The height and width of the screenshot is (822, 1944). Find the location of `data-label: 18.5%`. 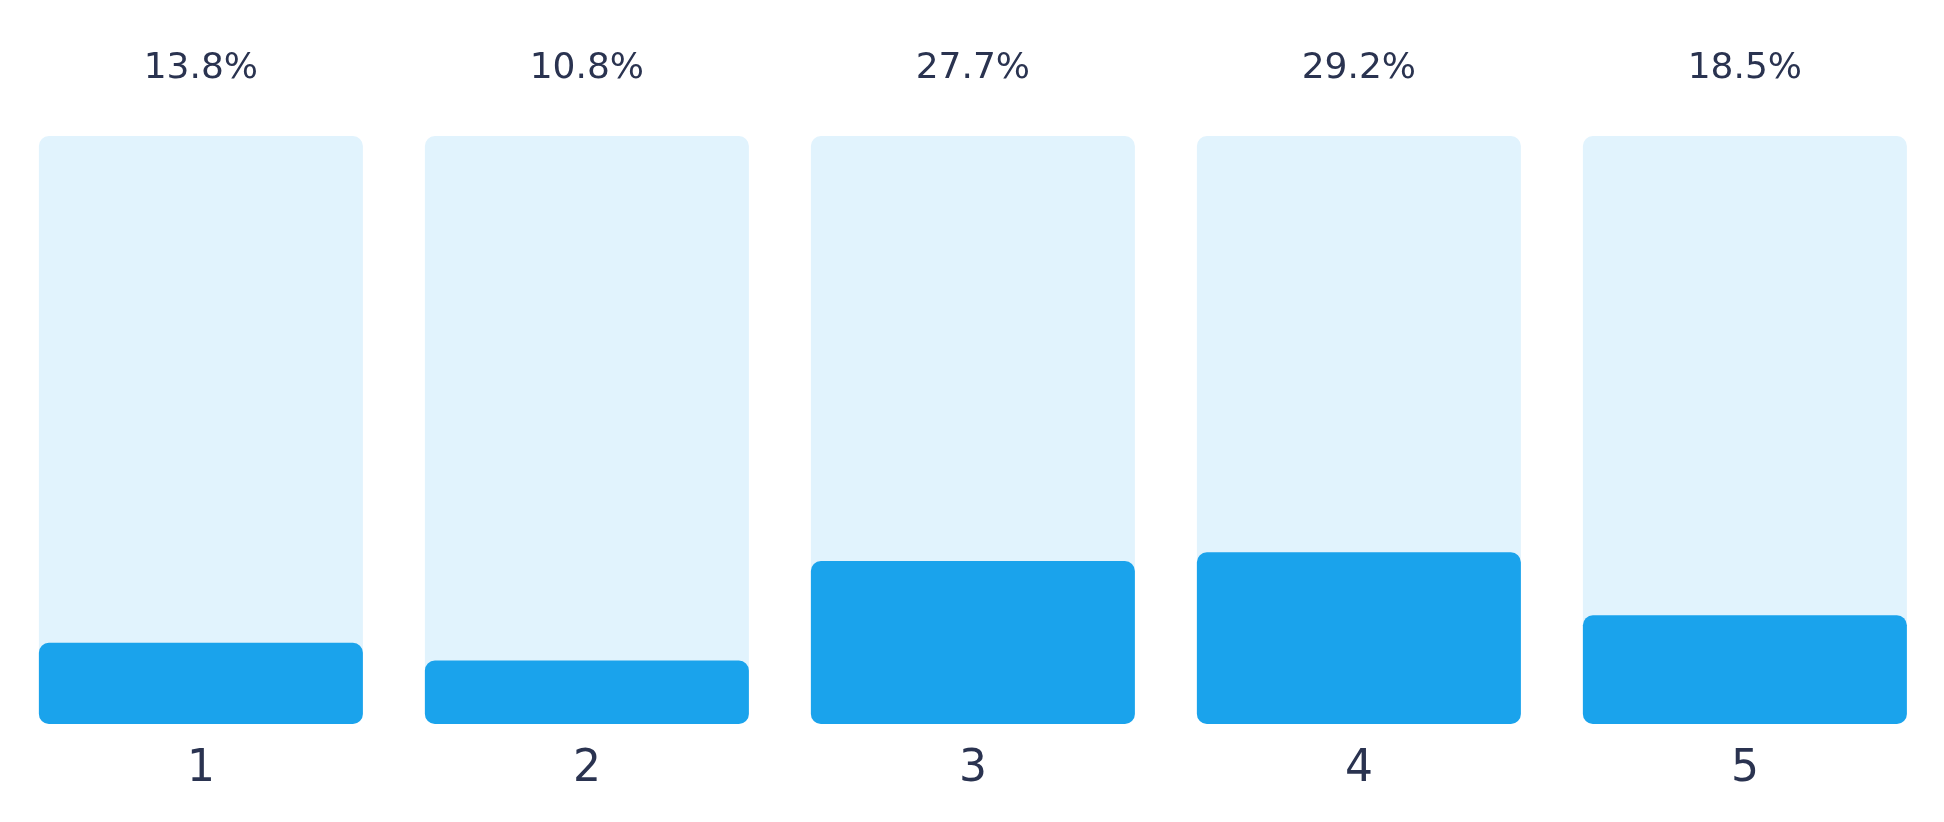

data-label: 18.5% is located at coordinates (1745, 65).